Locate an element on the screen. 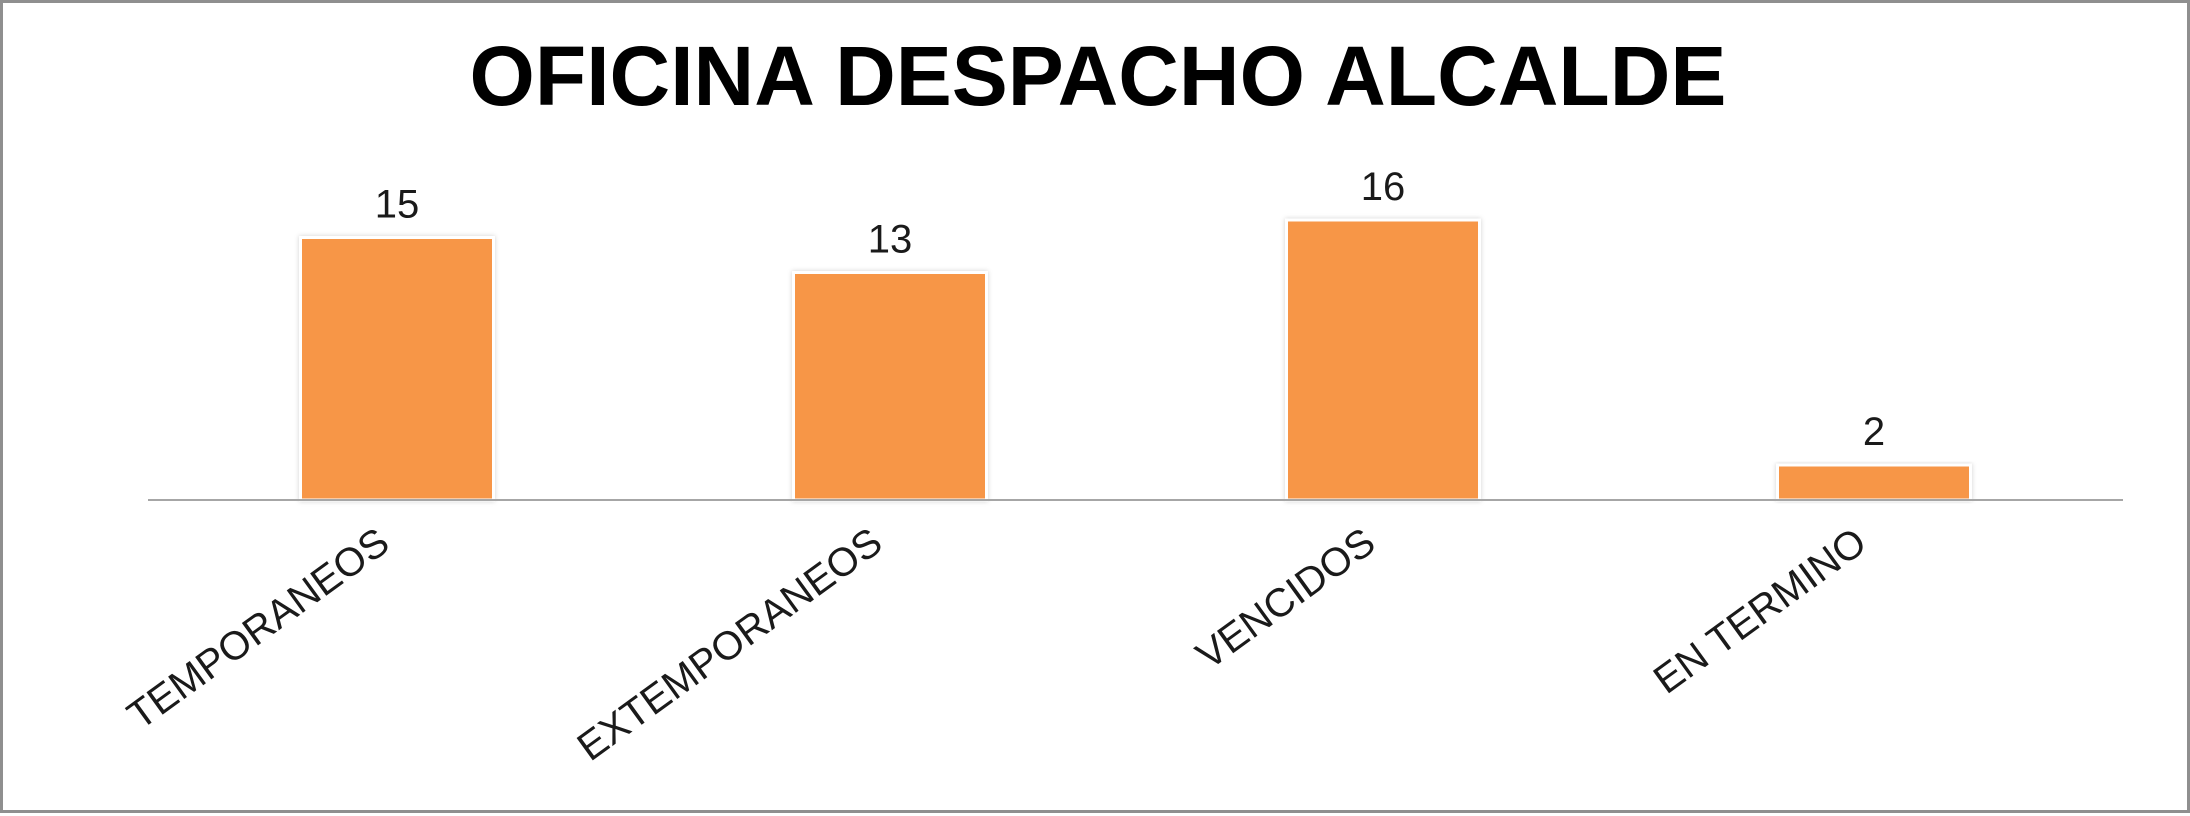 This screenshot has height=816, width=2190. tick-label-temporaneos: TEMPORANEOS is located at coordinates (259, 629).